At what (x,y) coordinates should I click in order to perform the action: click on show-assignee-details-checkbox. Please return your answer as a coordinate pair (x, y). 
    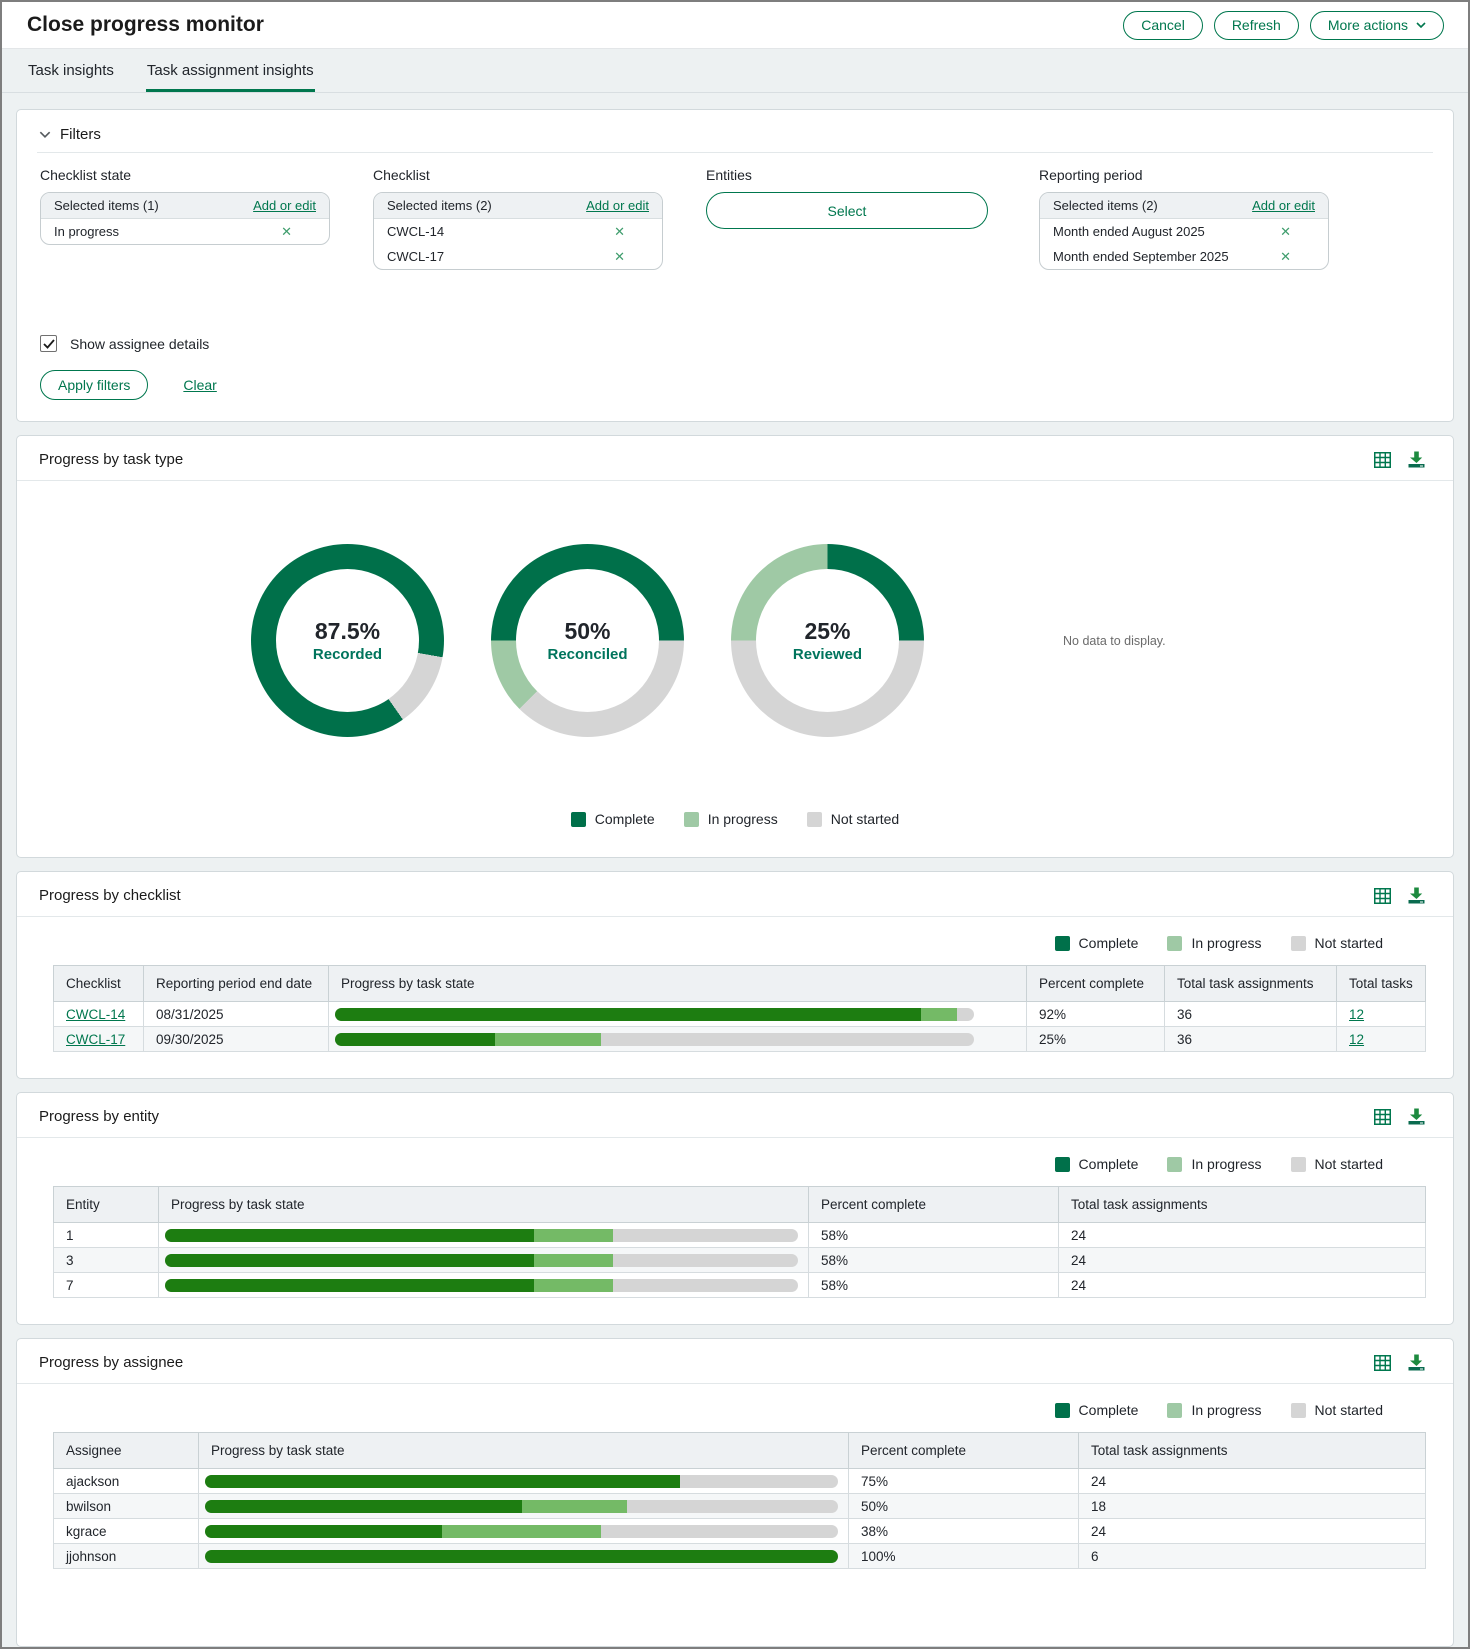
    Looking at the image, I should click on (48, 343).